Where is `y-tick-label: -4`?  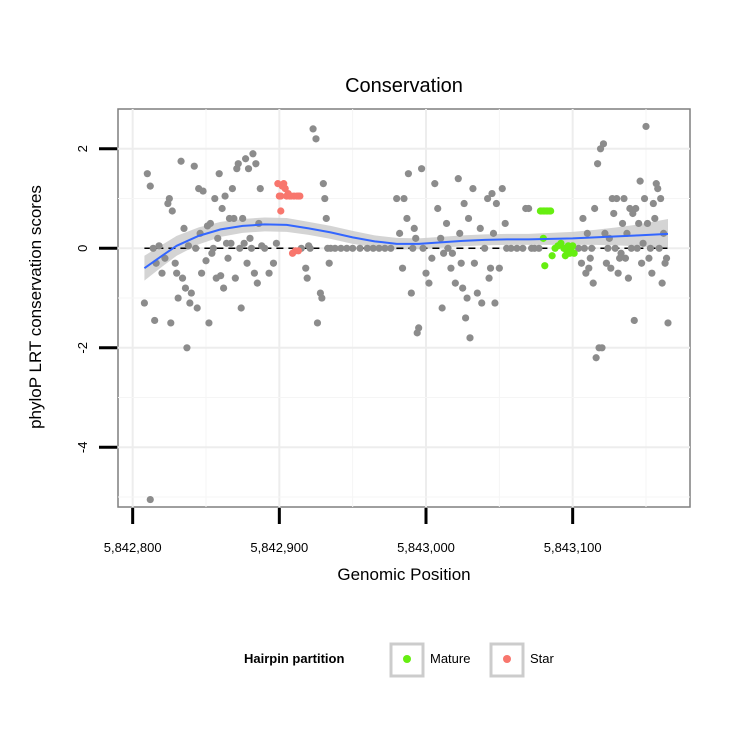 y-tick-label: -4 is located at coordinates (82, 448).